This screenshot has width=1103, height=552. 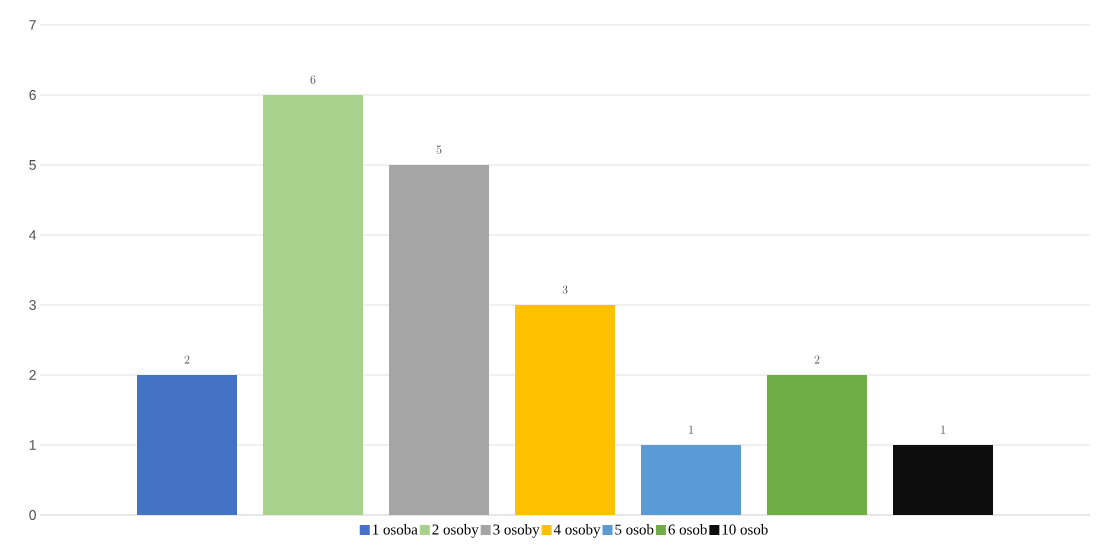 What do you see at coordinates (634, 529) in the screenshot?
I see `legend-label: 5 osob` at bounding box center [634, 529].